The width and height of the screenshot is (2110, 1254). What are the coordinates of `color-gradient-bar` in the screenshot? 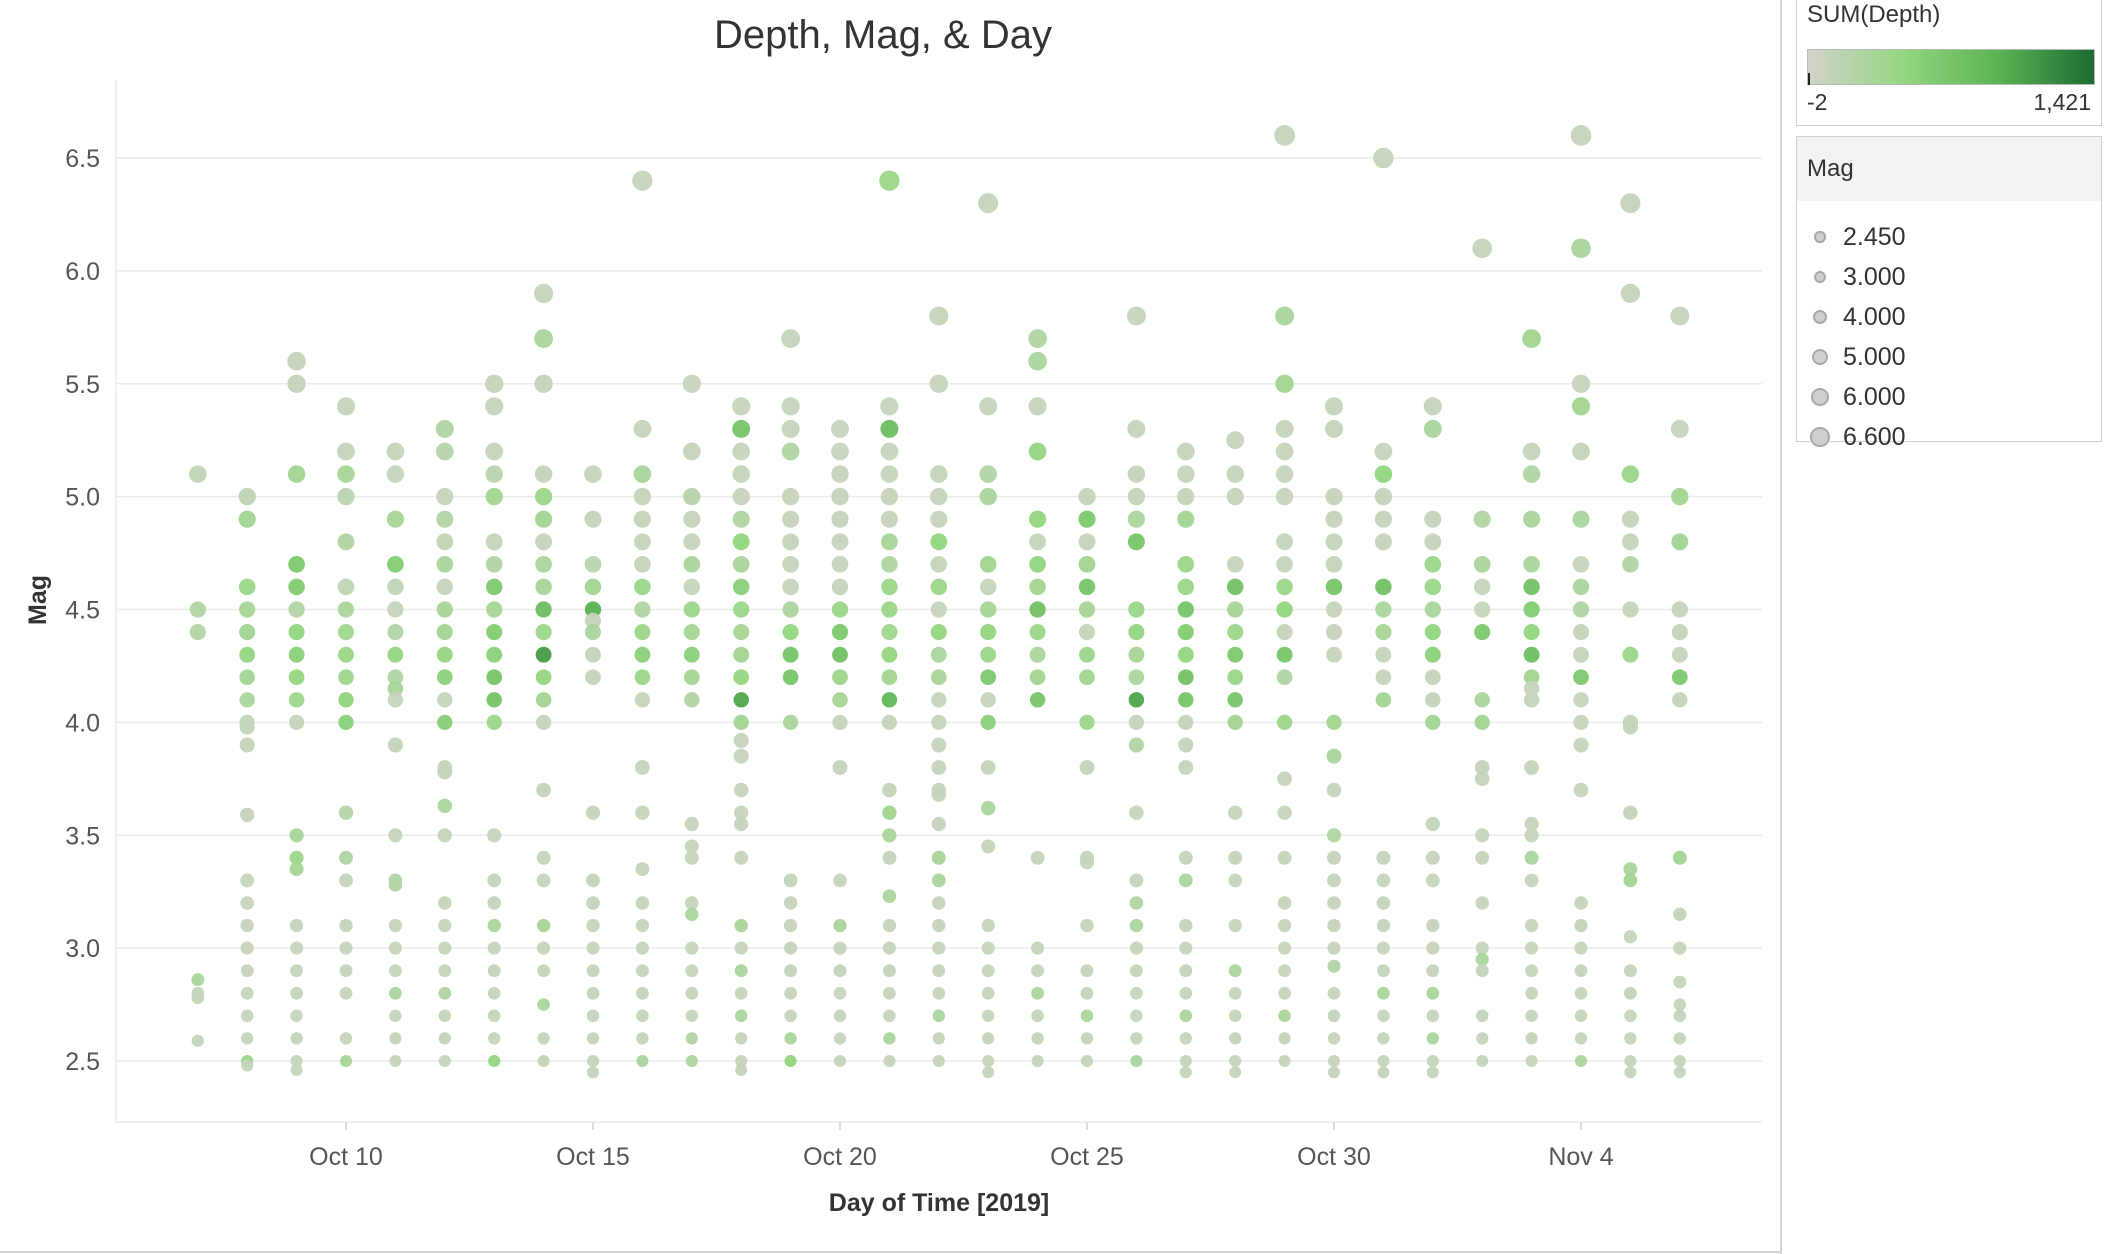 It's located at (1951, 67).